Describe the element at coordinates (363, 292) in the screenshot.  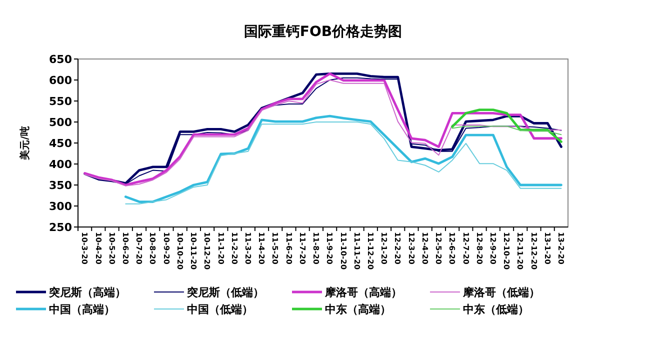
I see `legend-label: 摩洛哥（高端）` at that location.